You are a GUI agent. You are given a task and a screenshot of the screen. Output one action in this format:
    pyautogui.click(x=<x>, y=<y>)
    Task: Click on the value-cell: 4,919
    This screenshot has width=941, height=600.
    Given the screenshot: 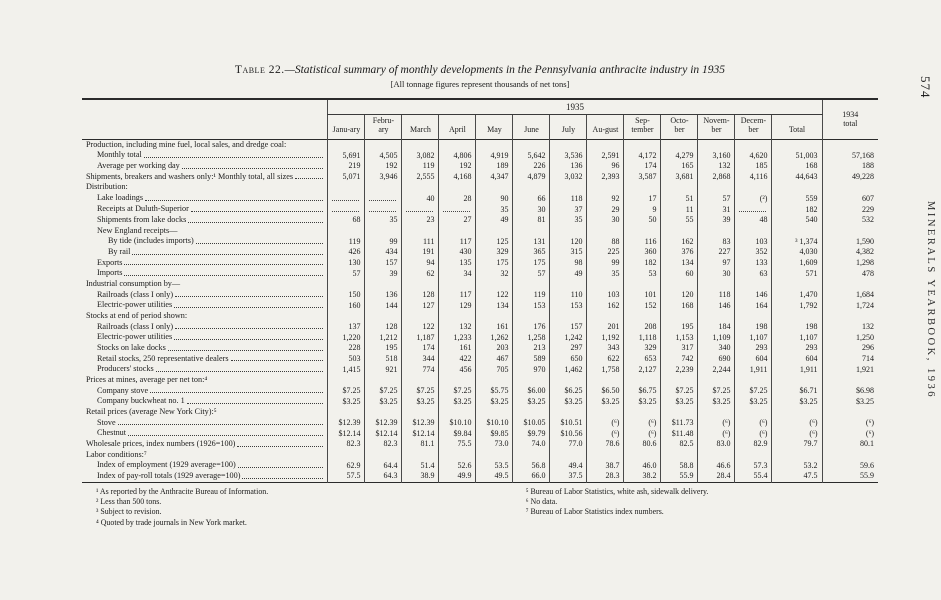 What is the action you would take?
    pyautogui.click(x=494, y=155)
    